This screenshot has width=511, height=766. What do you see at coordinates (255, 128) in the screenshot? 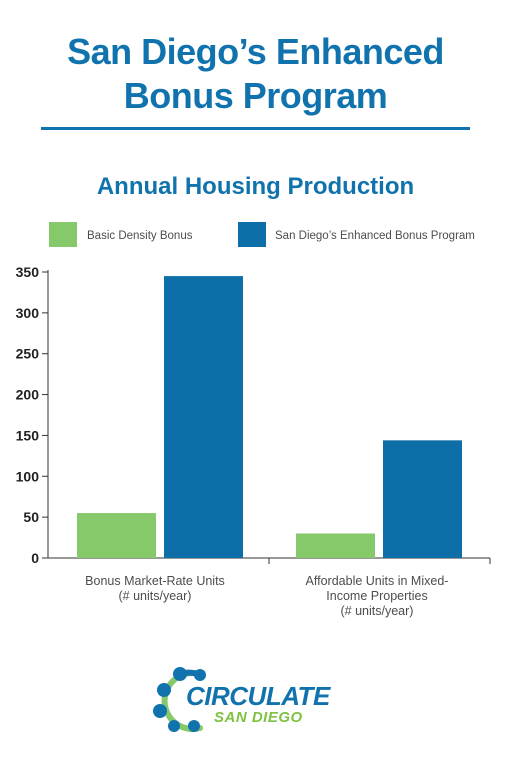
I see `title-divider` at bounding box center [255, 128].